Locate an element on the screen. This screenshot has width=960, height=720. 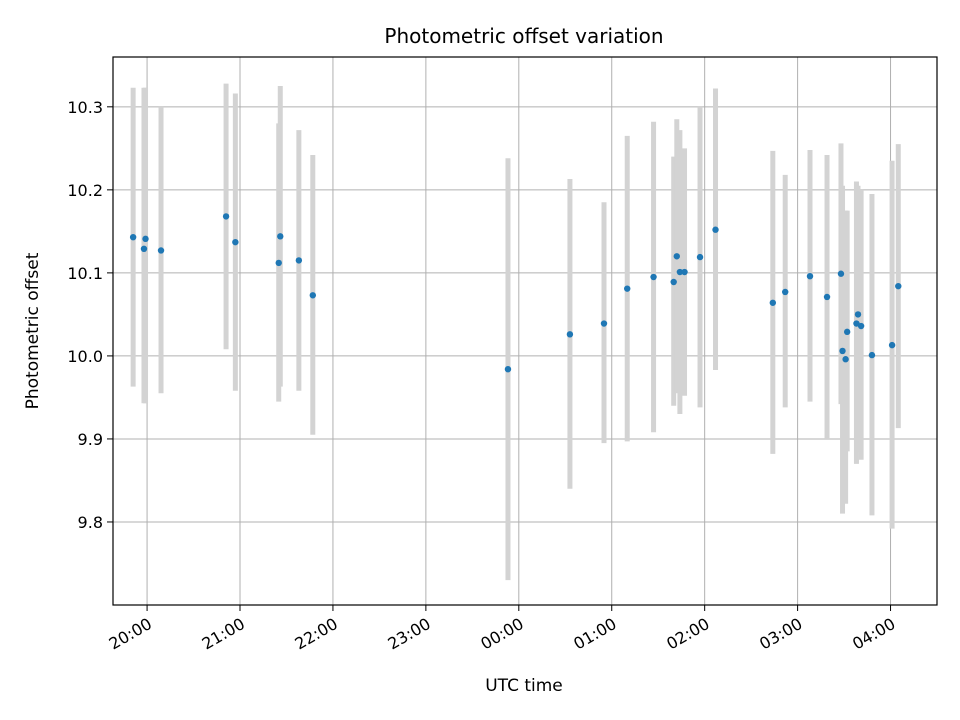
y-tick-label: 10.0 is located at coordinates (85, 356).